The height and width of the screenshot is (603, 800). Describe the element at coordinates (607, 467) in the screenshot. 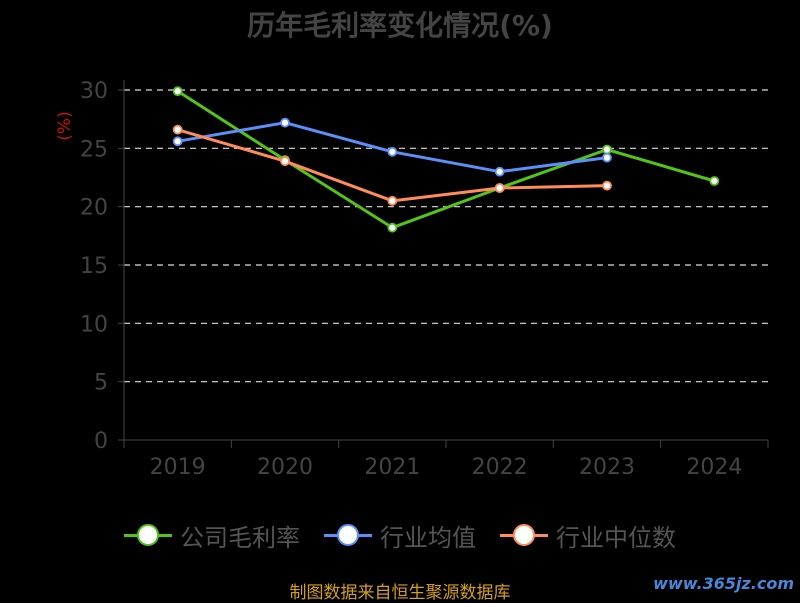

I see `x-tick-label: 2023` at that location.